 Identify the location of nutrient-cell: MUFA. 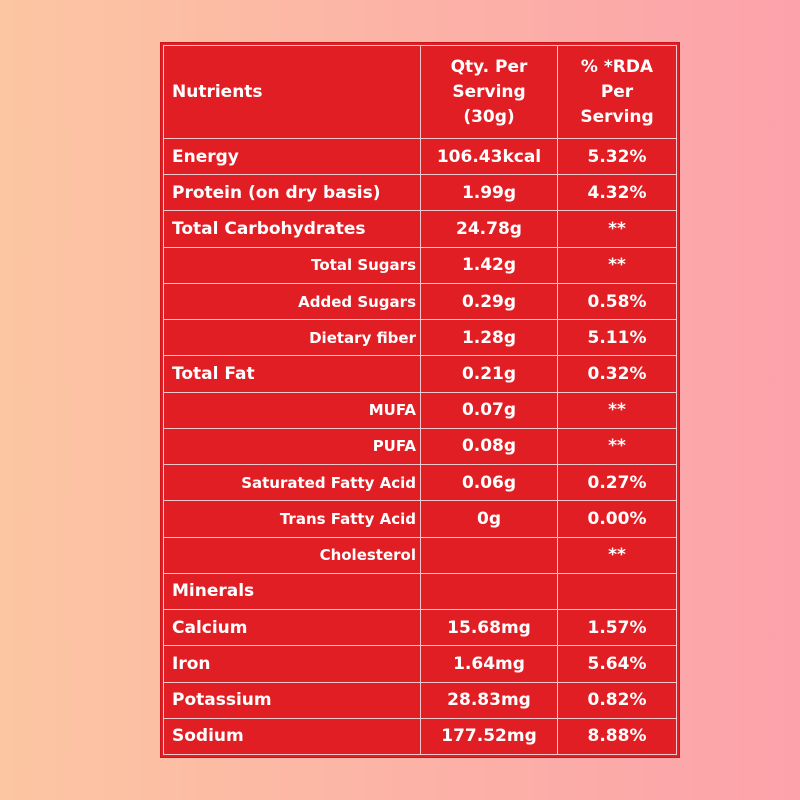
(292, 410).